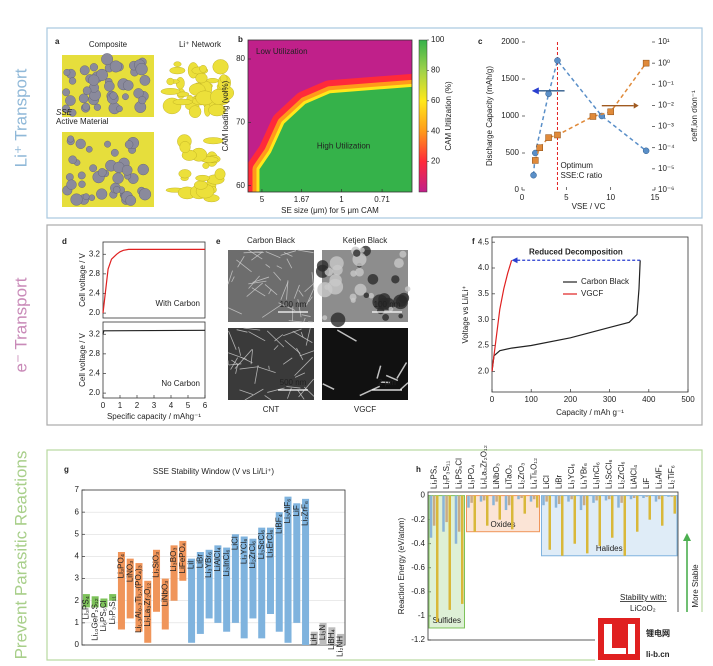  I want to click on x-tick-label: 500, so click(688, 399).